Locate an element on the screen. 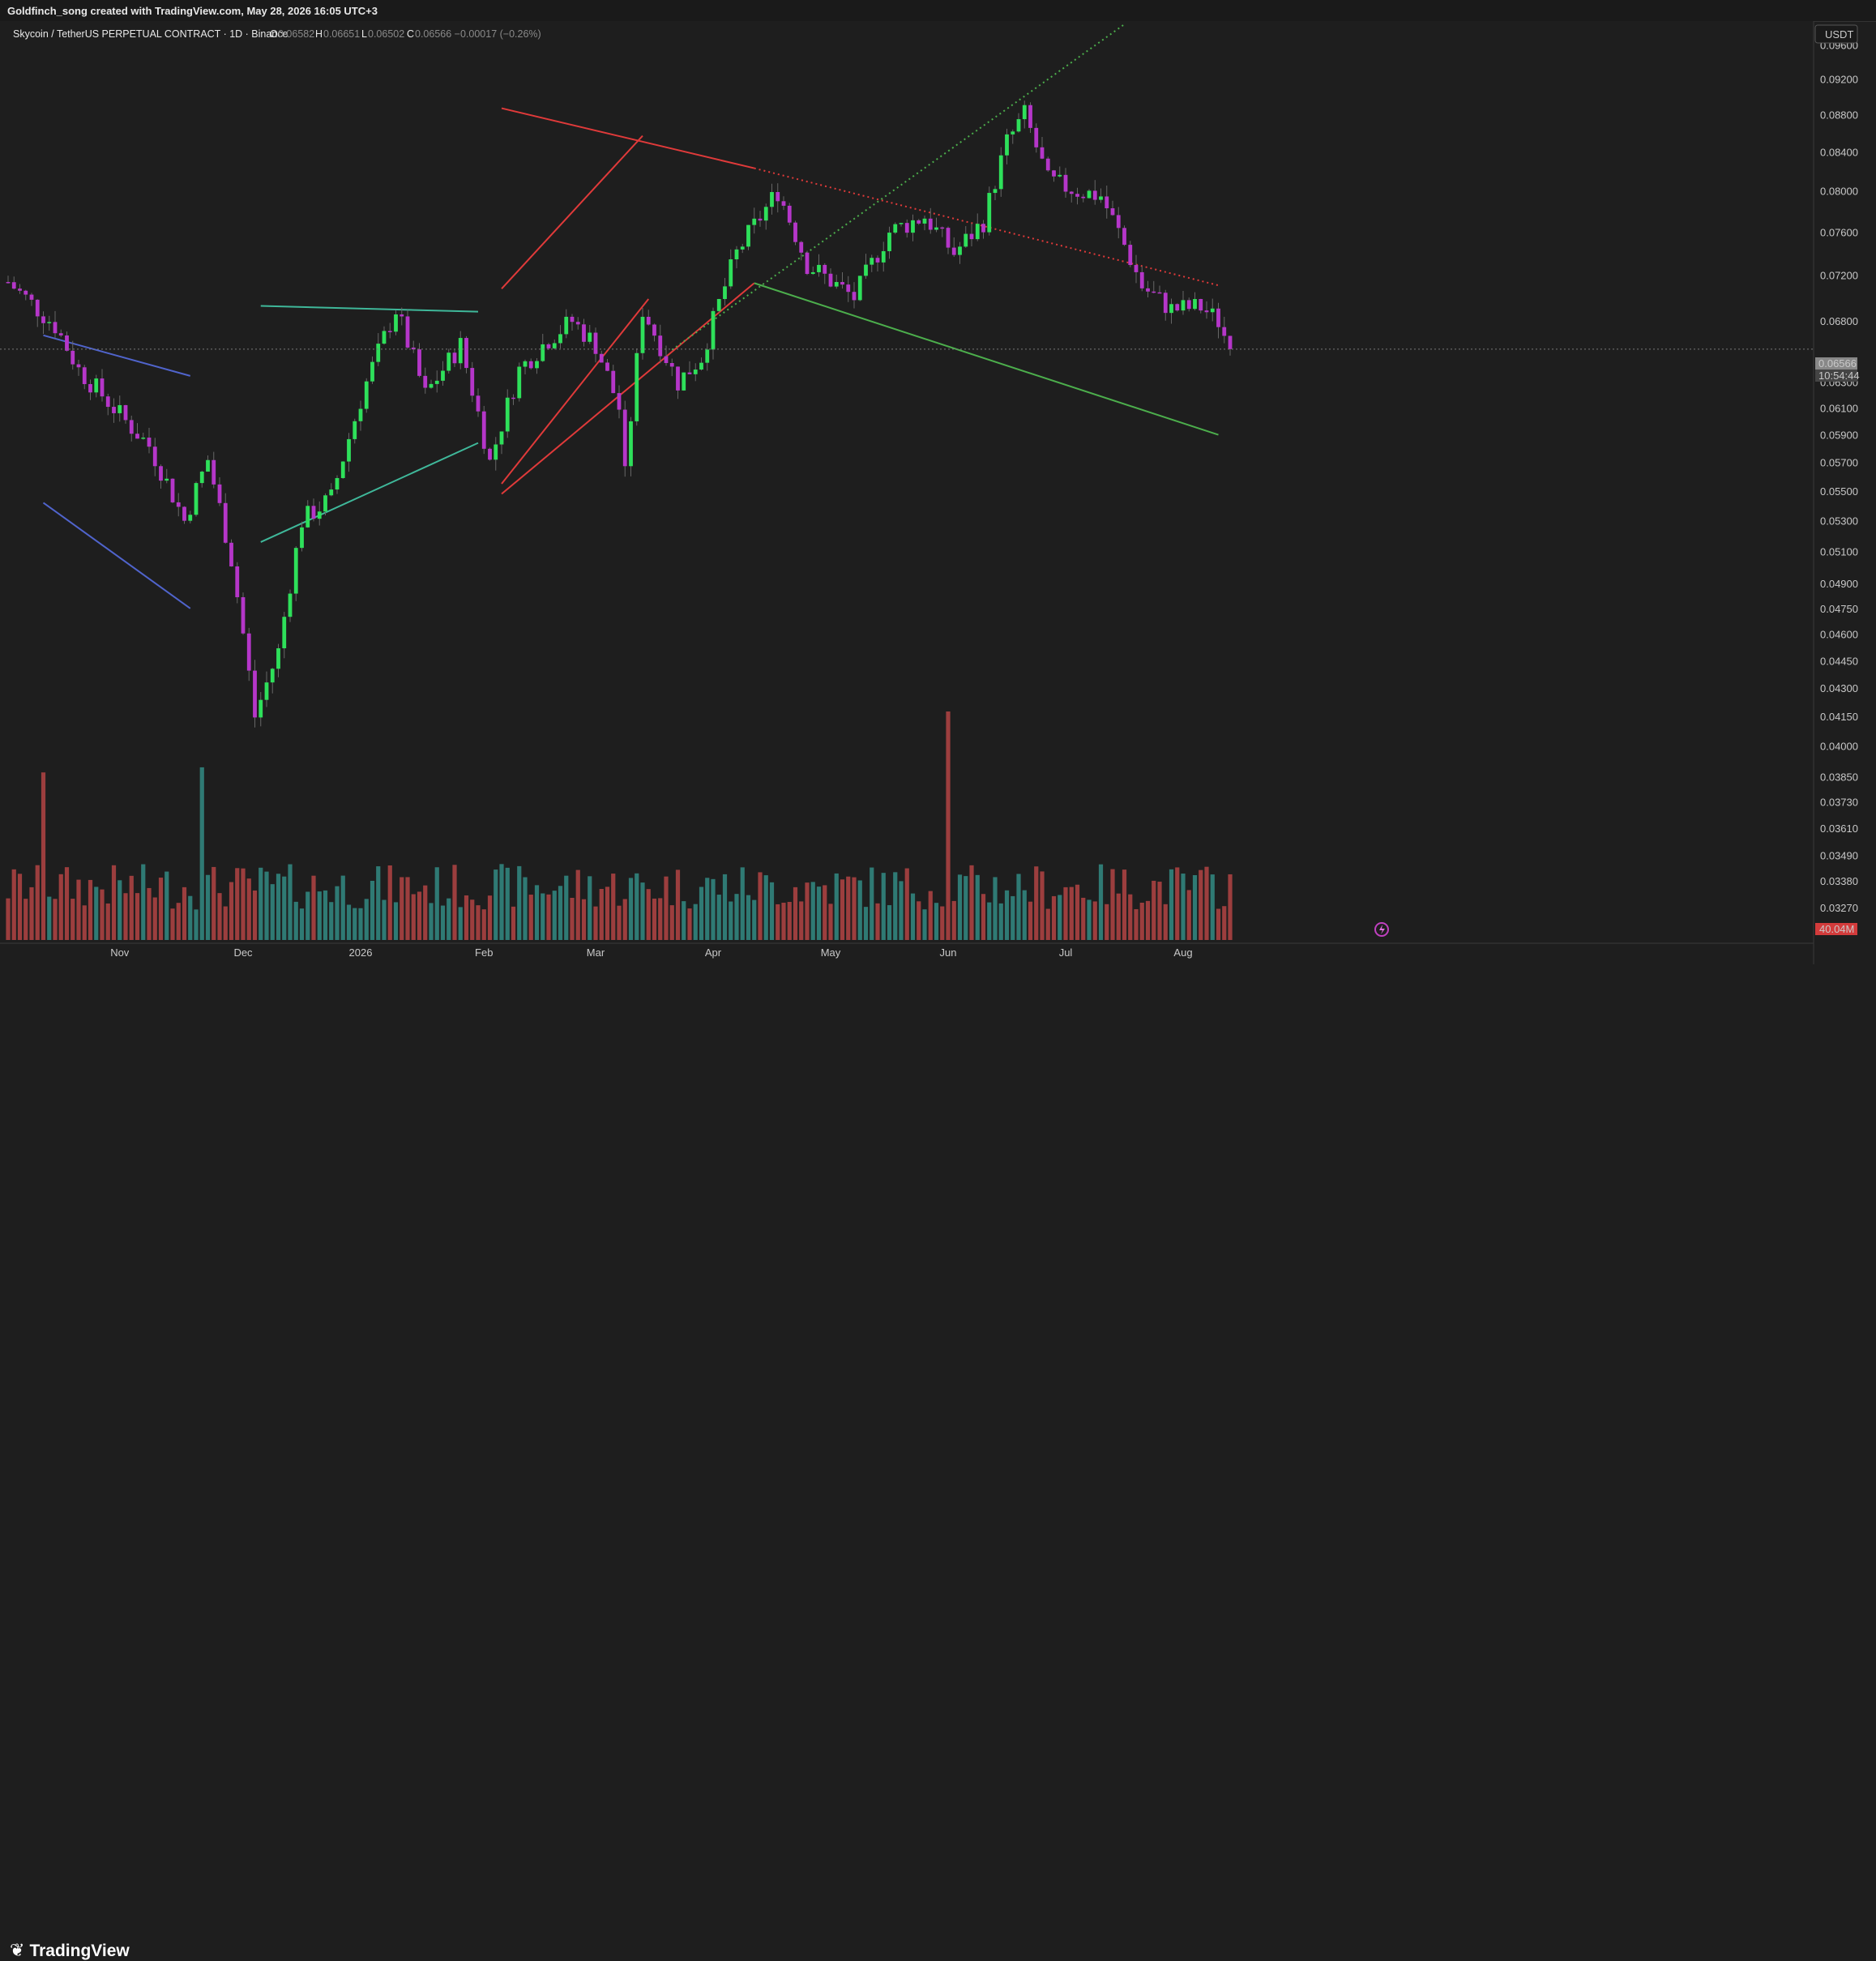 The image size is (1876, 1961). lightning-glyph is located at coordinates (1382, 929).